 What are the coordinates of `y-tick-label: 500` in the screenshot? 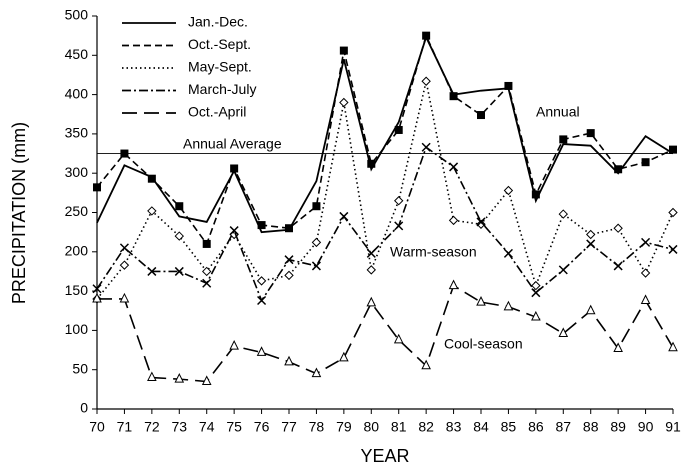 It's located at (77, 15).